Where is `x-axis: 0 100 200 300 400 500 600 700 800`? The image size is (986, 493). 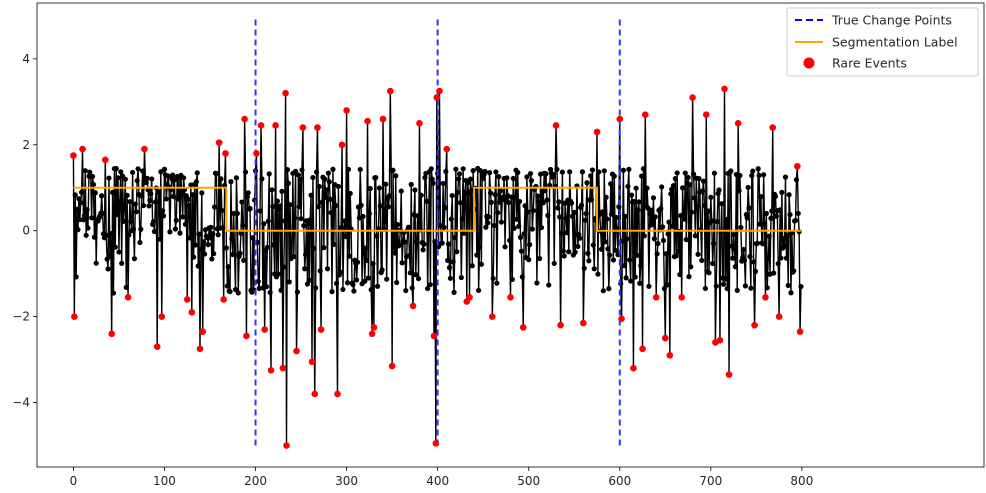
x-axis: 0 100 200 300 400 500 600 700 800 is located at coordinates (441, 477).